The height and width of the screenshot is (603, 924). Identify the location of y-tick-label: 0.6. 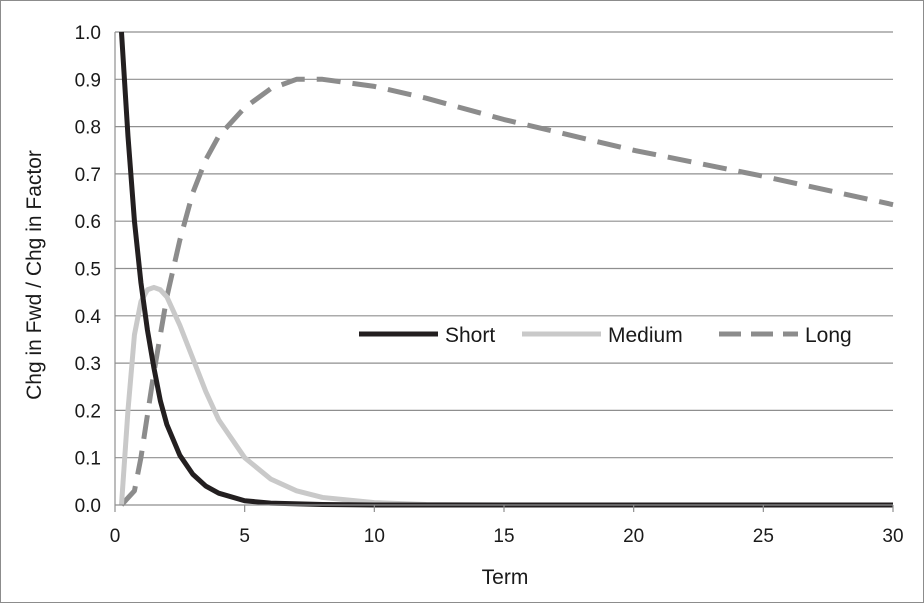
(88, 222).